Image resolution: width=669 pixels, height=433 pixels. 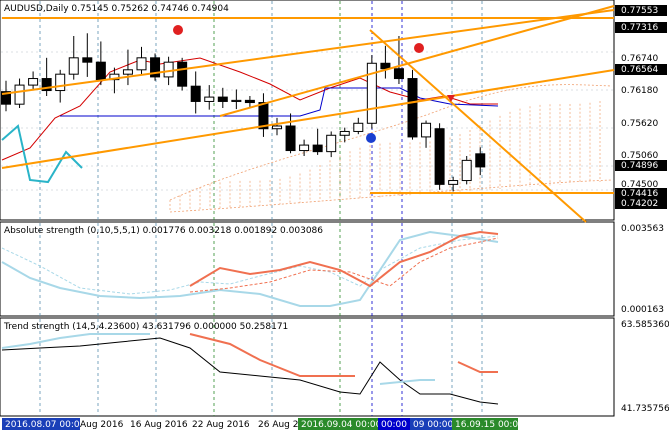 I want to click on price-label: 0.76180, so click(x=639, y=91).